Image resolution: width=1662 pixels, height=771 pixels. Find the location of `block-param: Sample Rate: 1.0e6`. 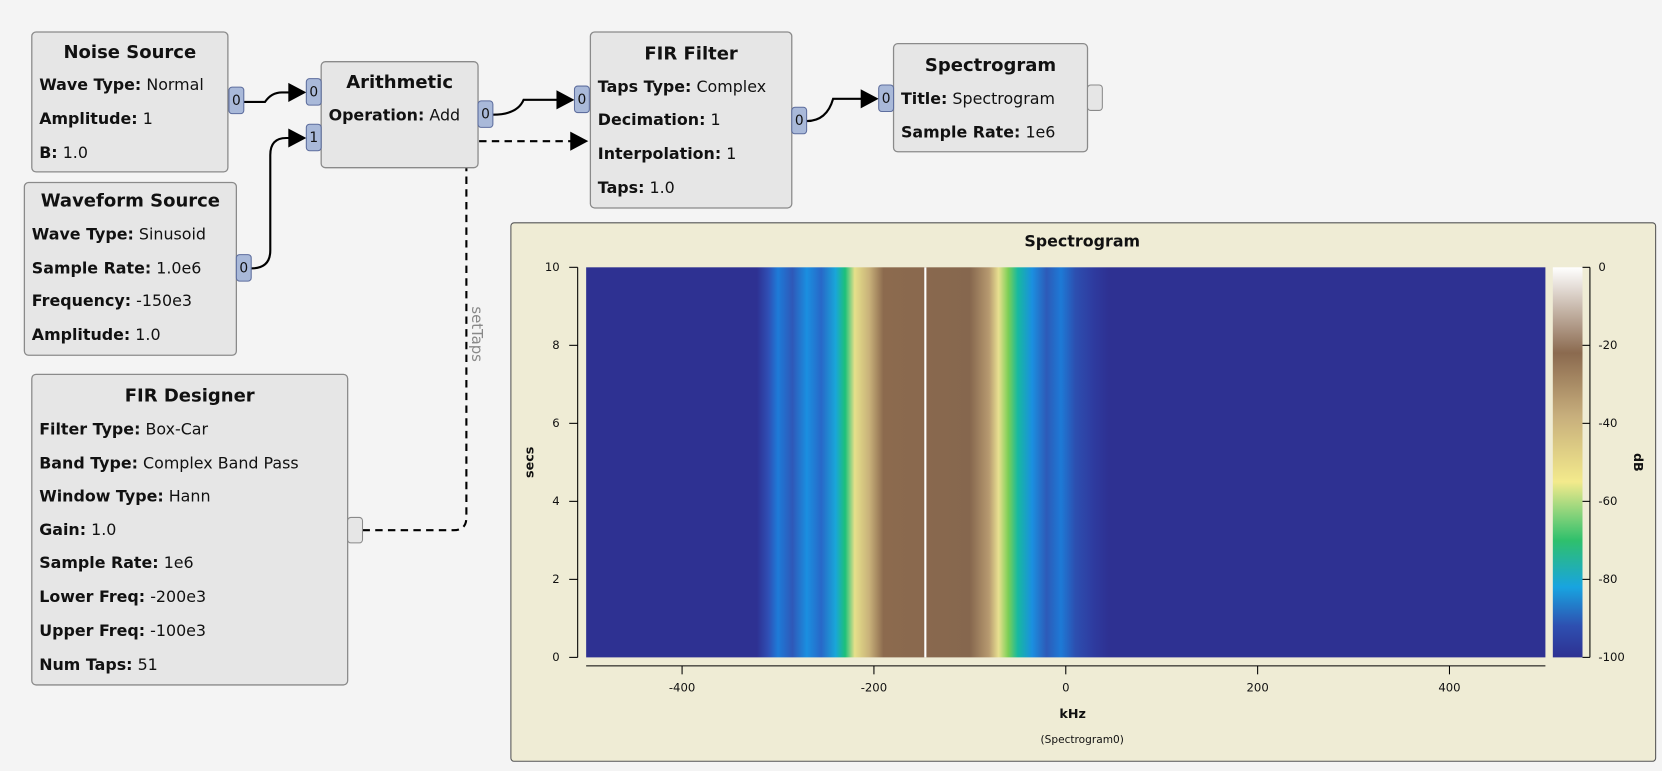

block-param: Sample Rate: 1.0e6 is located at coordinates (117, 267).